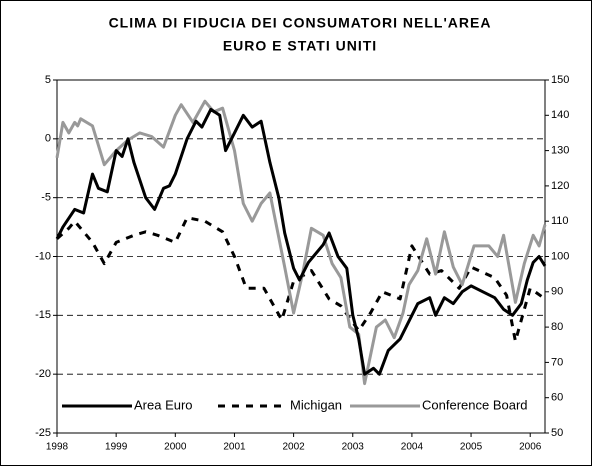  I want to click on legend-box, so click(299, 406).